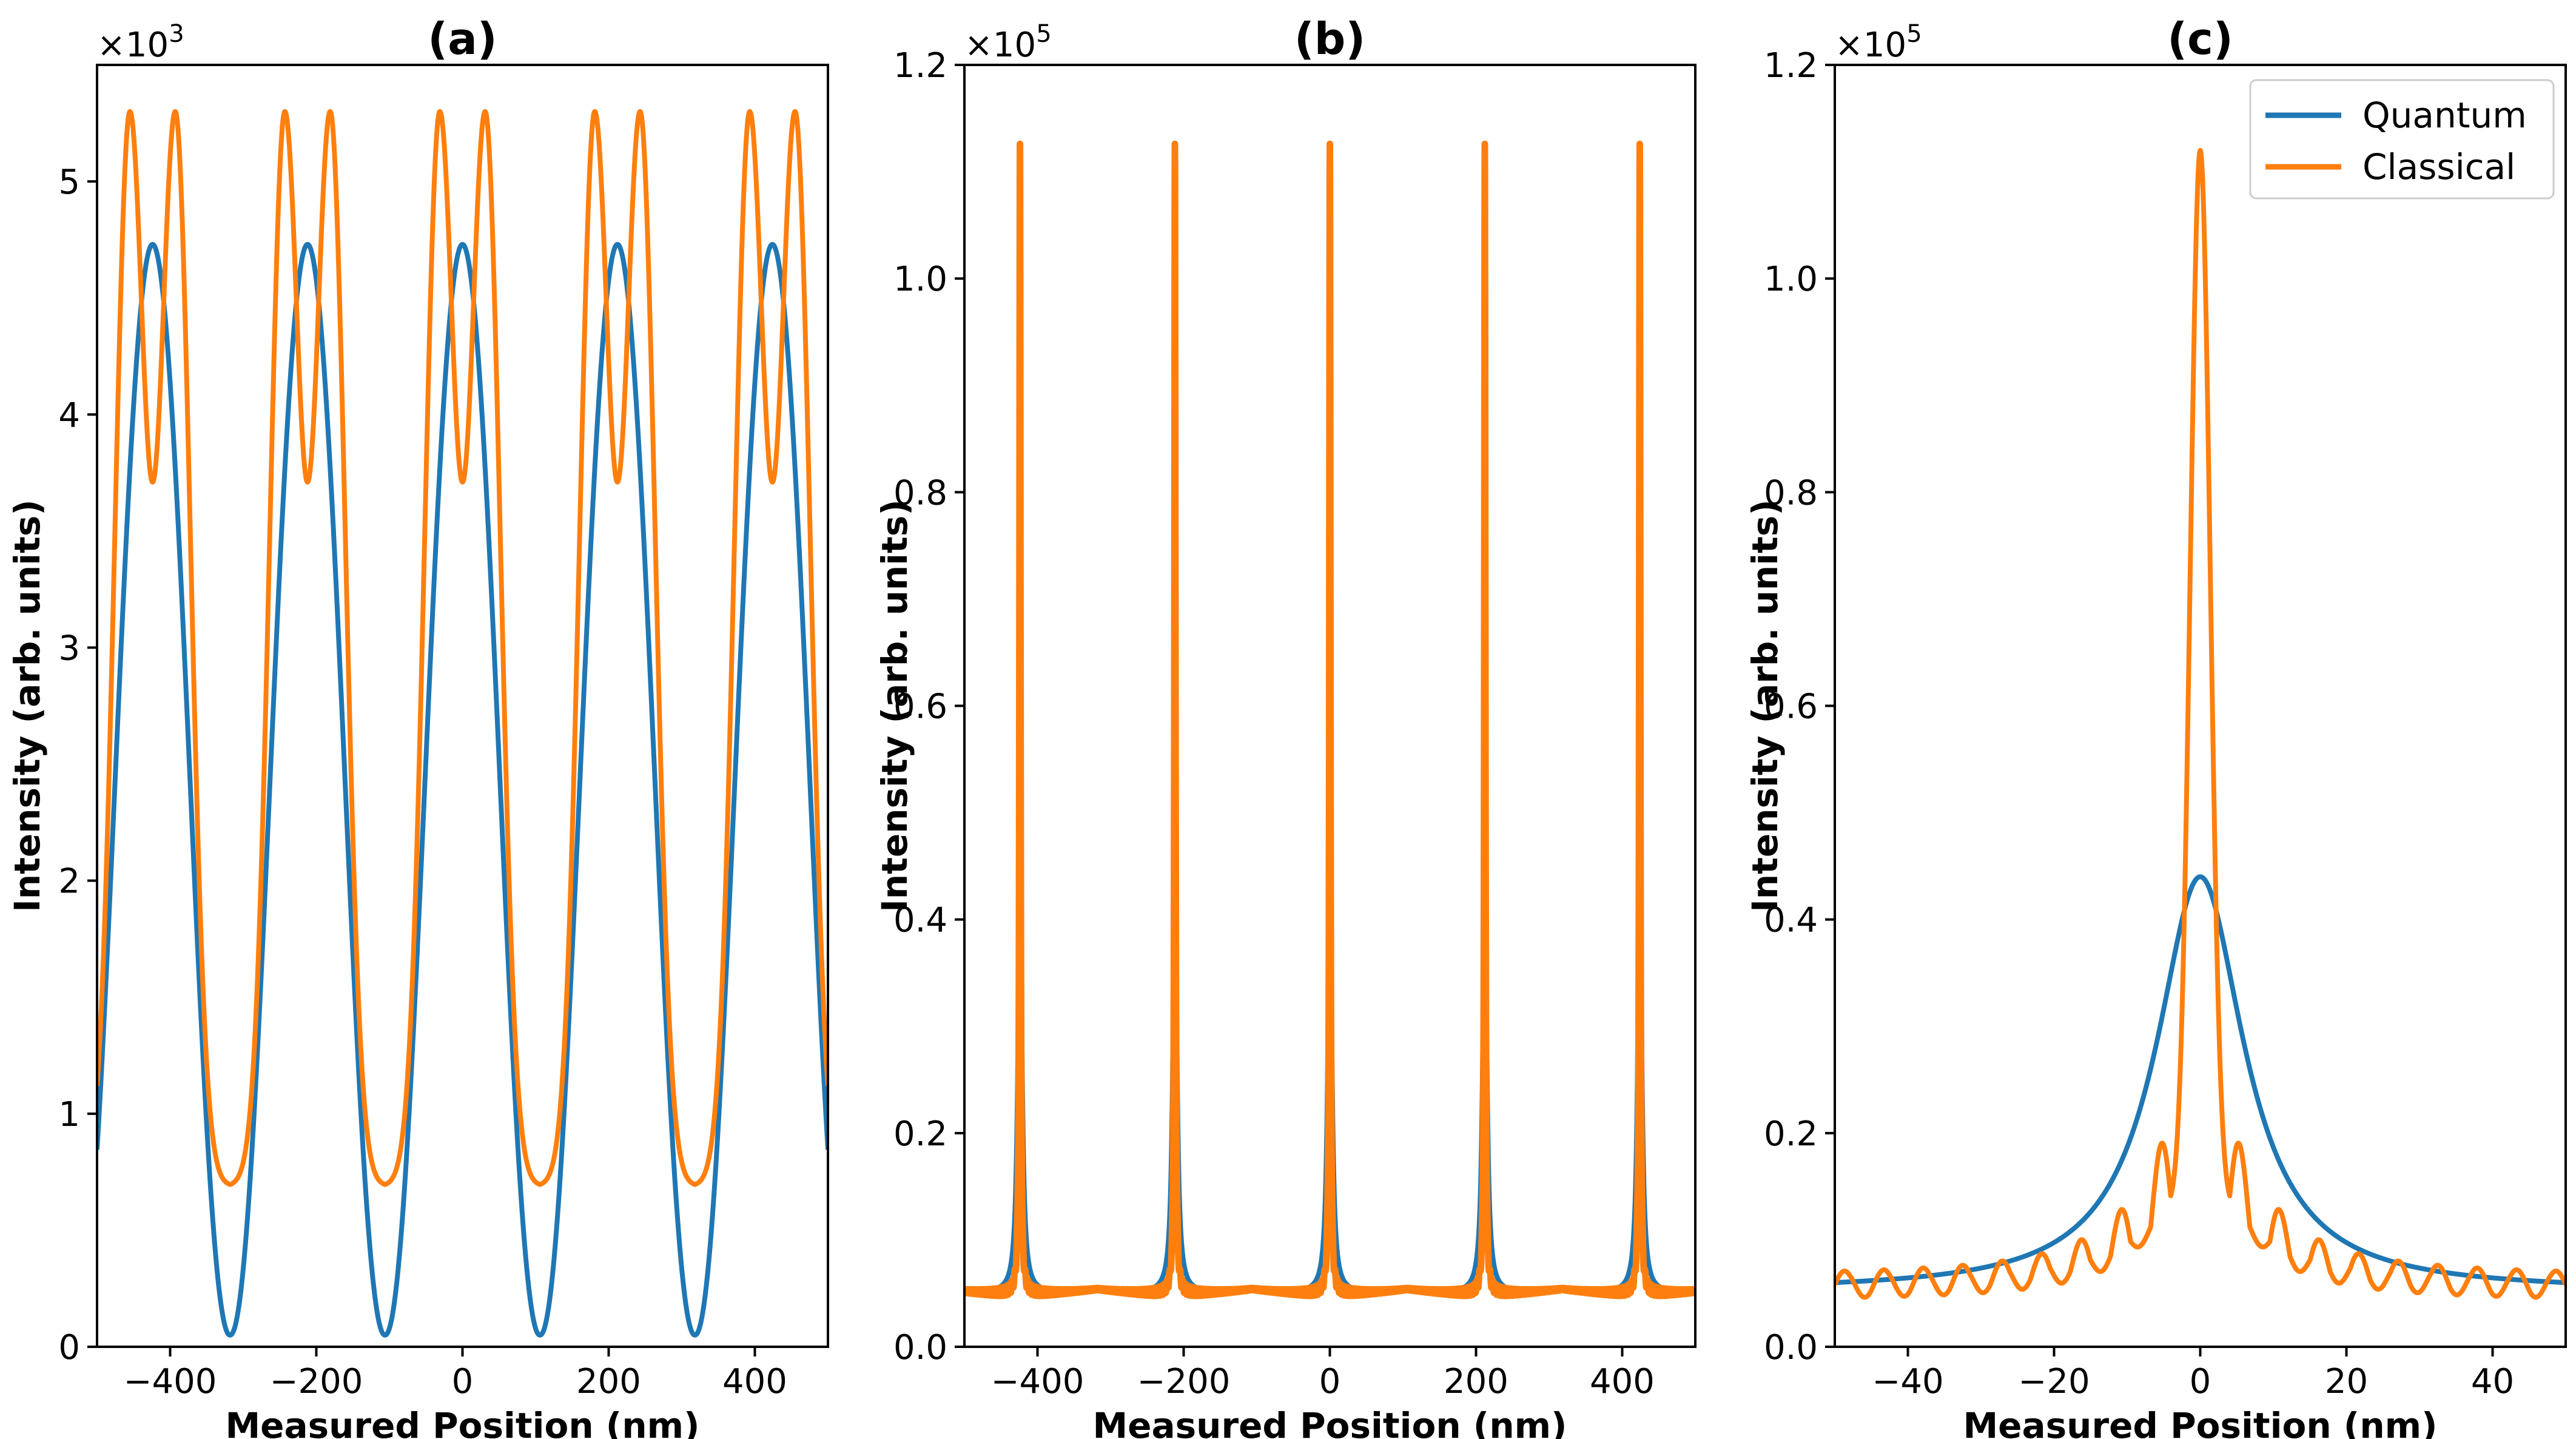 Image resolution: width=2576 pixels, height=1439 pixels. I want to click on y-tick-label: 1, so click(69, 1114).